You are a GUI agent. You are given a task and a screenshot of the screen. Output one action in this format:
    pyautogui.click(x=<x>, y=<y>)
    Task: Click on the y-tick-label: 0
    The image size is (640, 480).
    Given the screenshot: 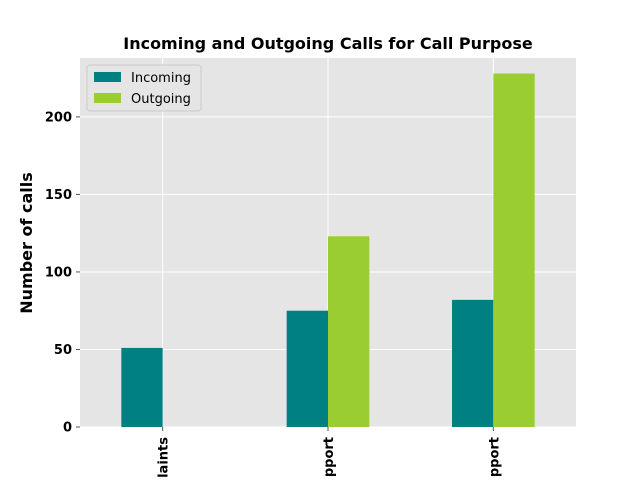 What is the action you would take?
    pyautogui.click(x=67, y=428)
    